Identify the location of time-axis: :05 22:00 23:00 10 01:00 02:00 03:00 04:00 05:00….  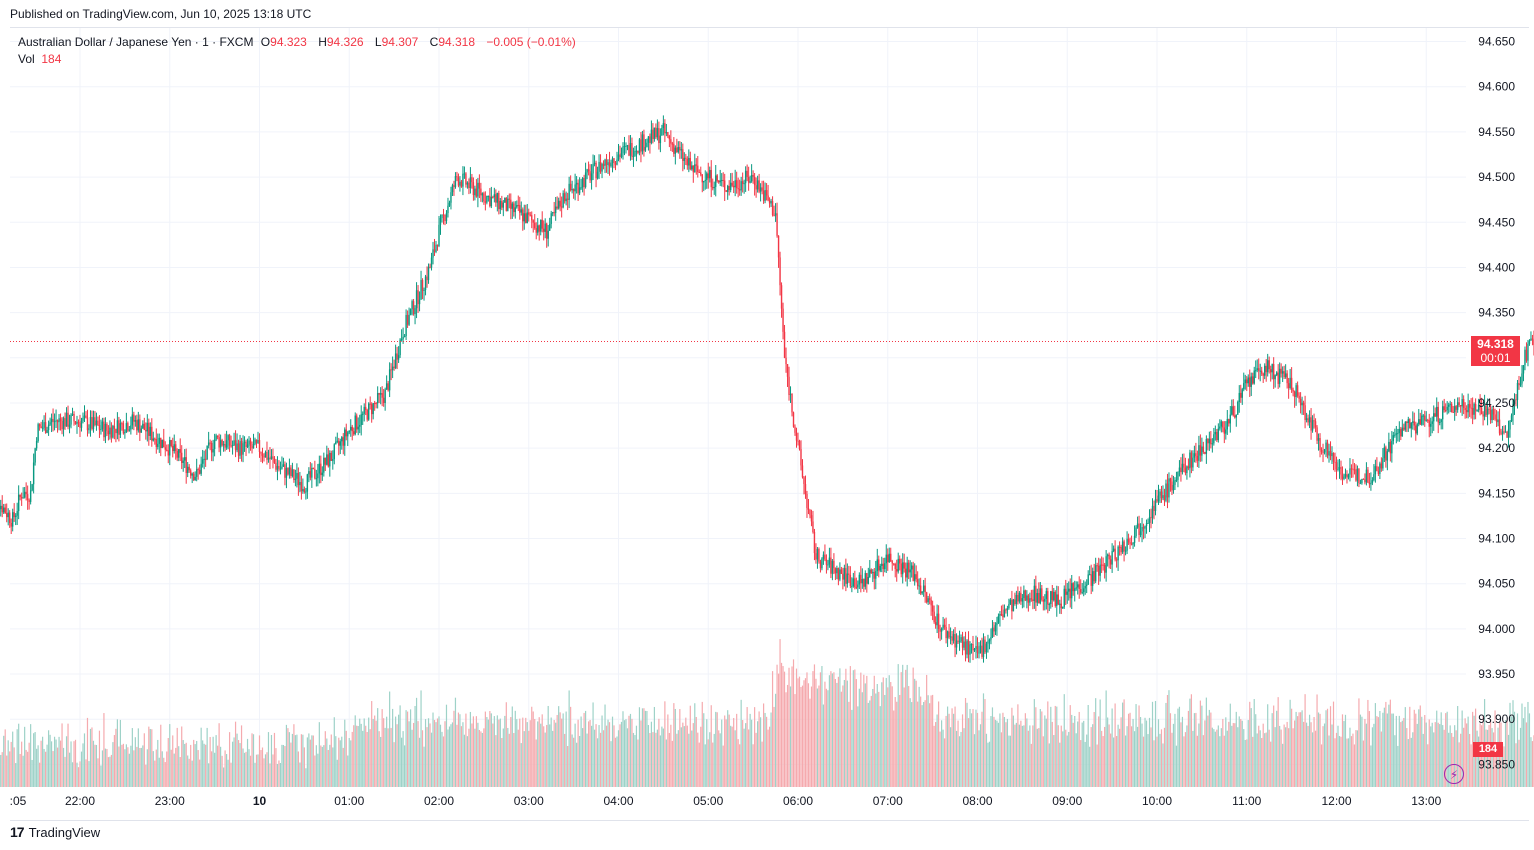
(726, 801).